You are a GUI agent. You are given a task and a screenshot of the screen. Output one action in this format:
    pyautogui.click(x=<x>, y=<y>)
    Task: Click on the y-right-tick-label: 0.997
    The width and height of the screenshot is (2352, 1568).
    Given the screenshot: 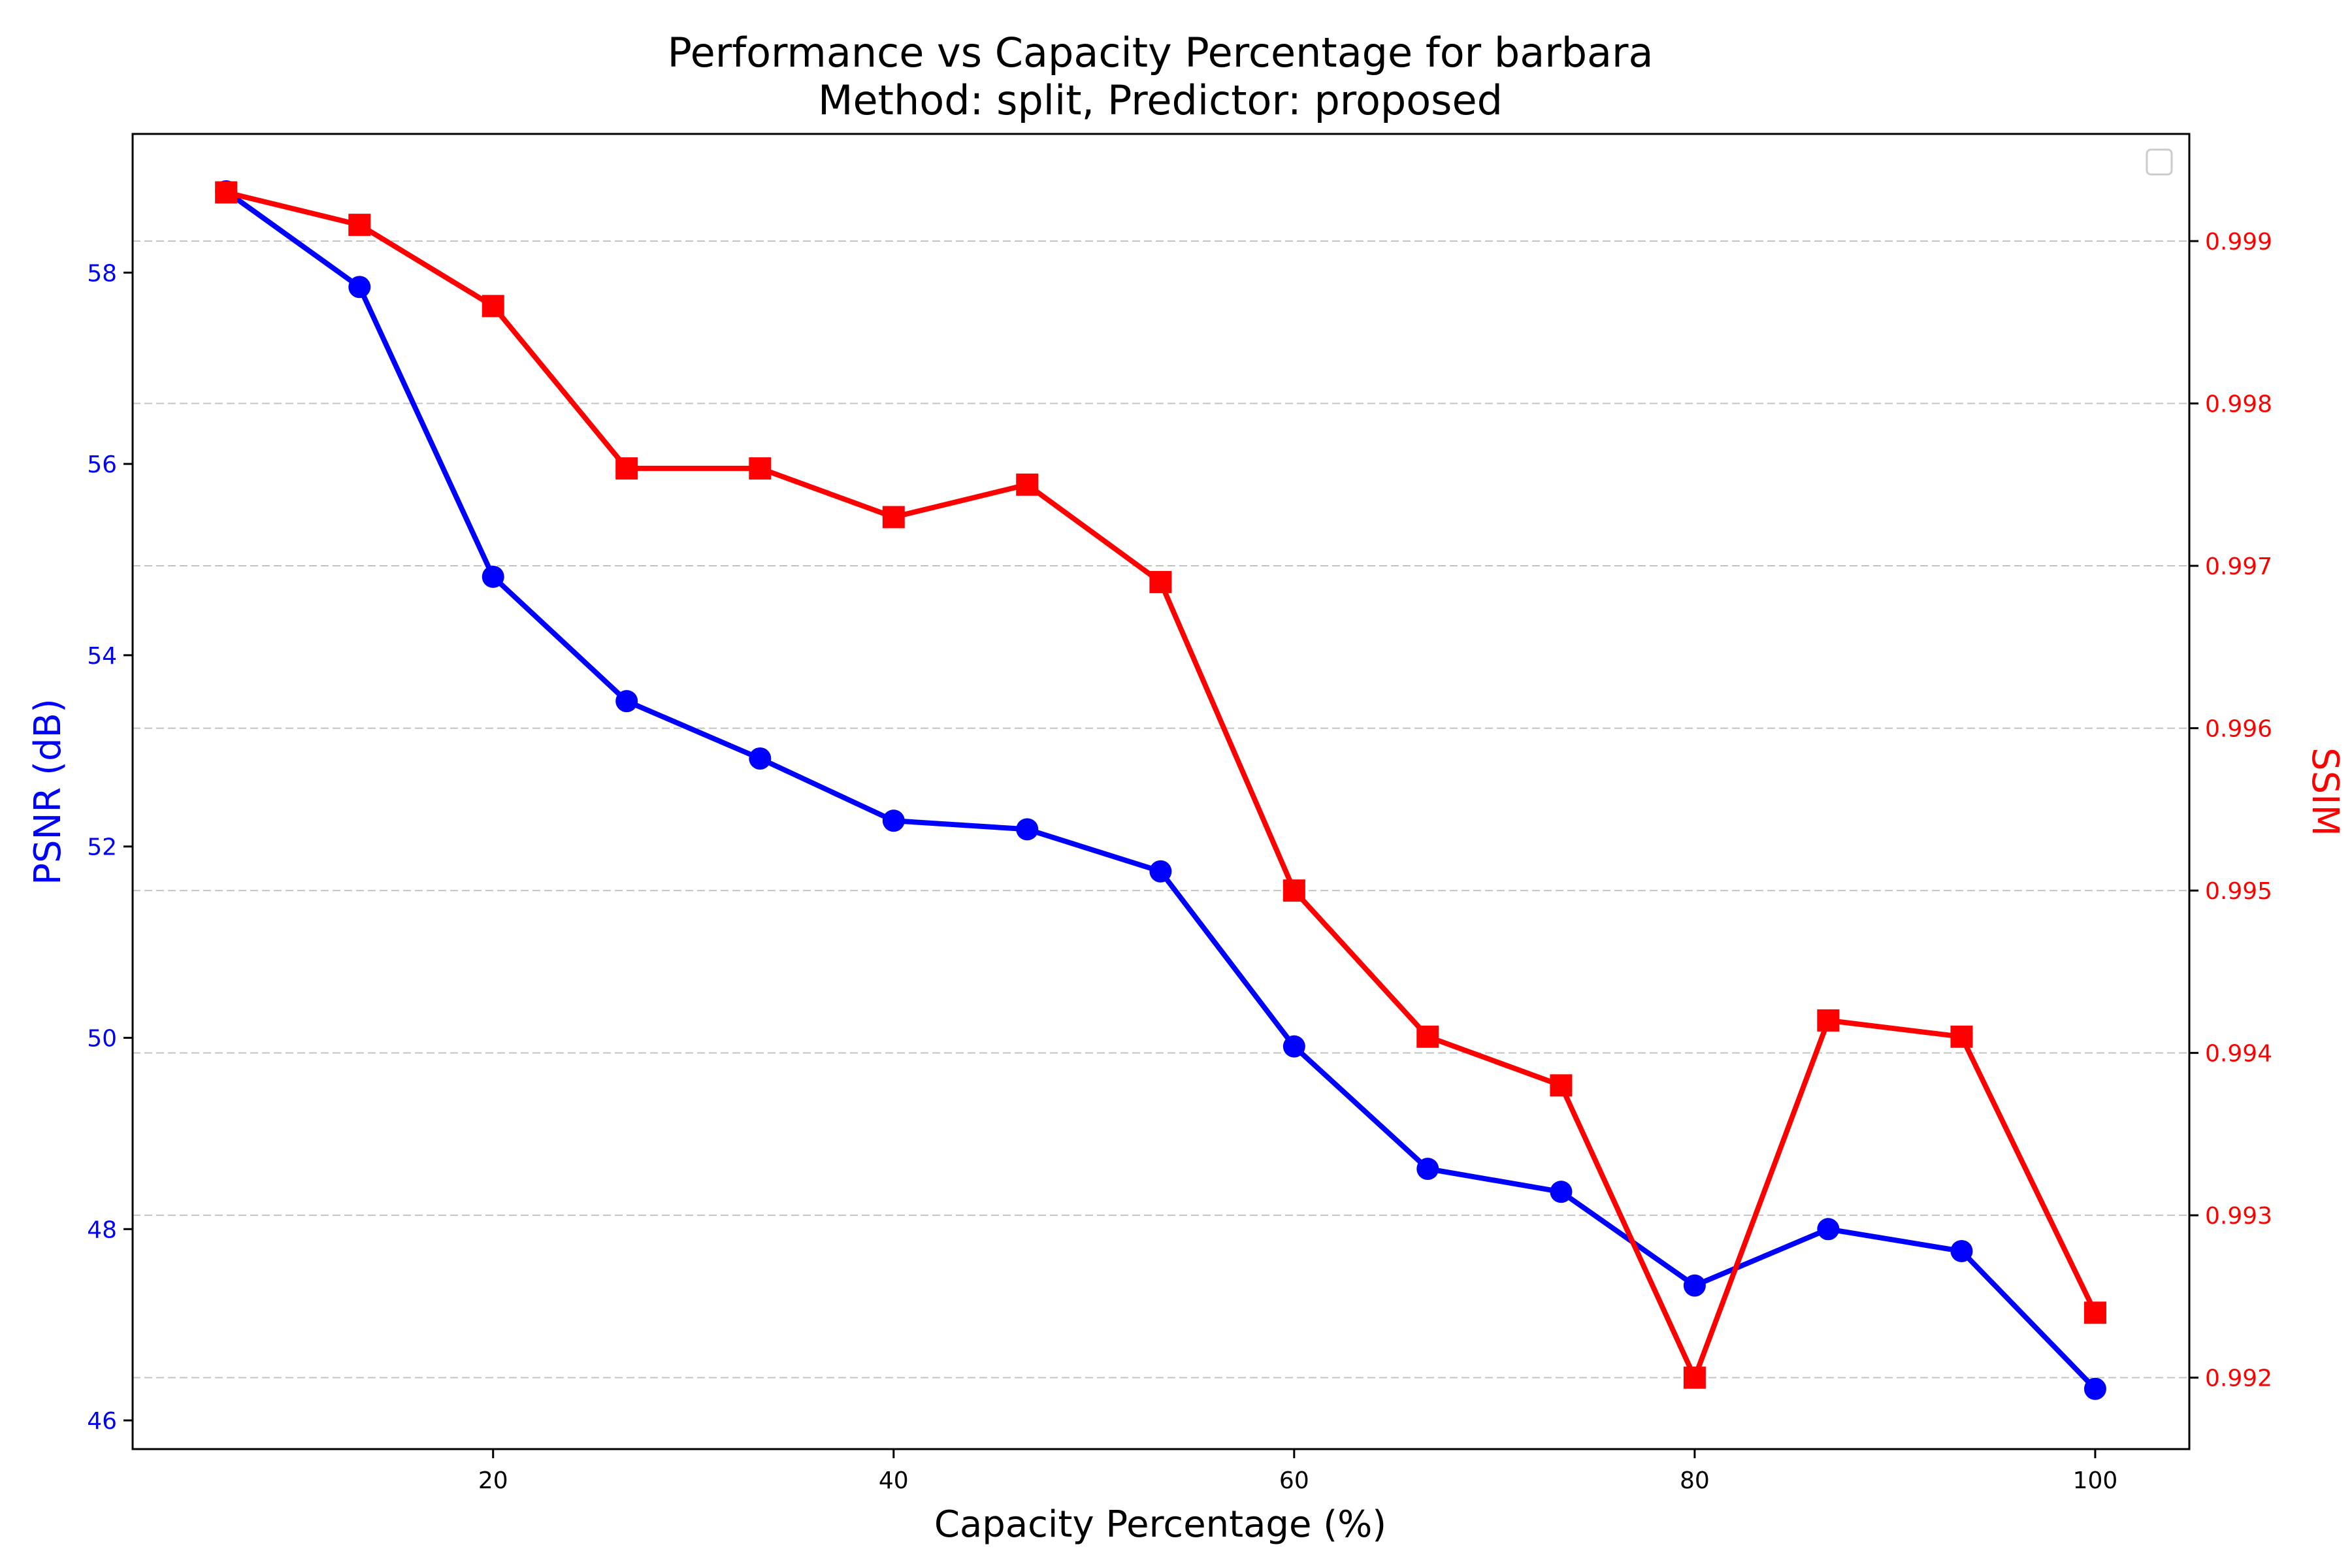 What is the action you would take?
    pyautogui.click(x=2238, y=566)
    